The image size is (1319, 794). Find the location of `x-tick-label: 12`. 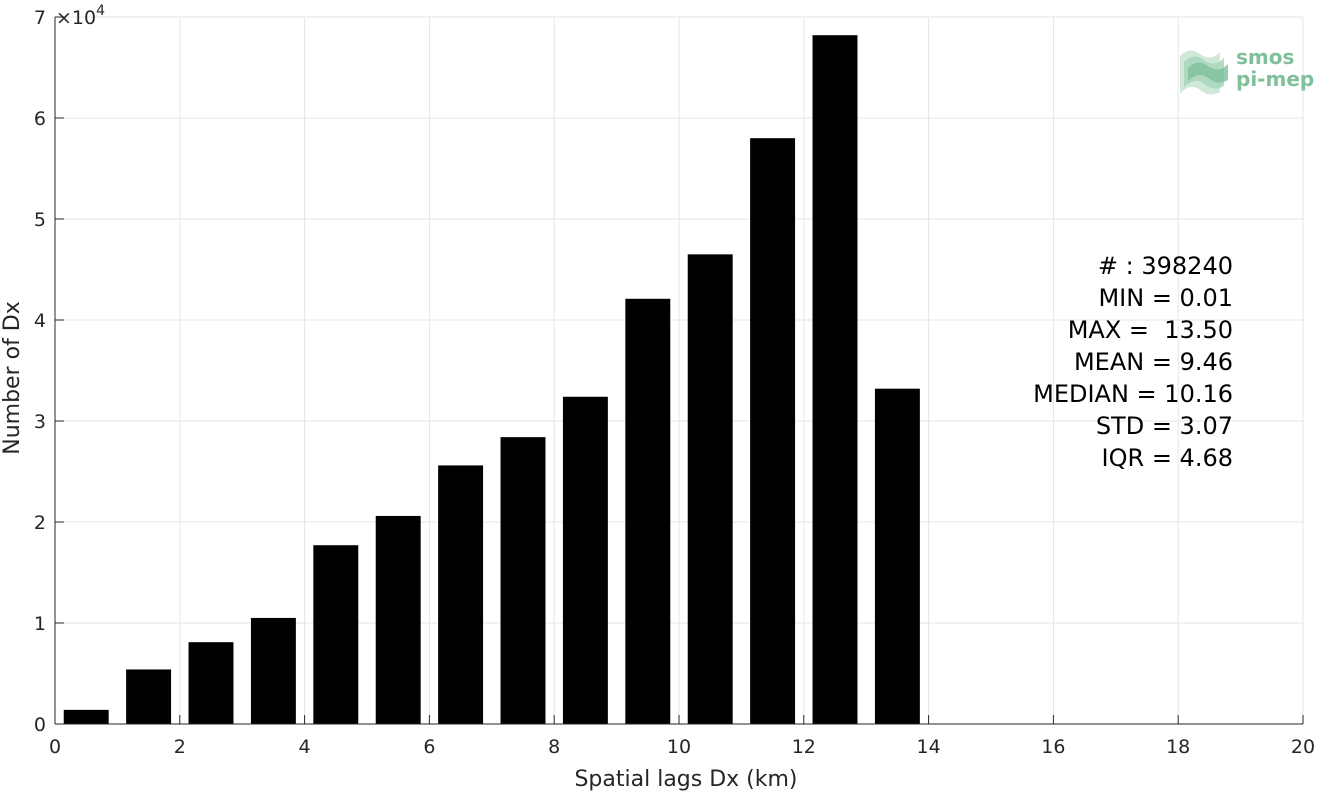

x-tick-label: 12 is located at coordinates (804, 747).